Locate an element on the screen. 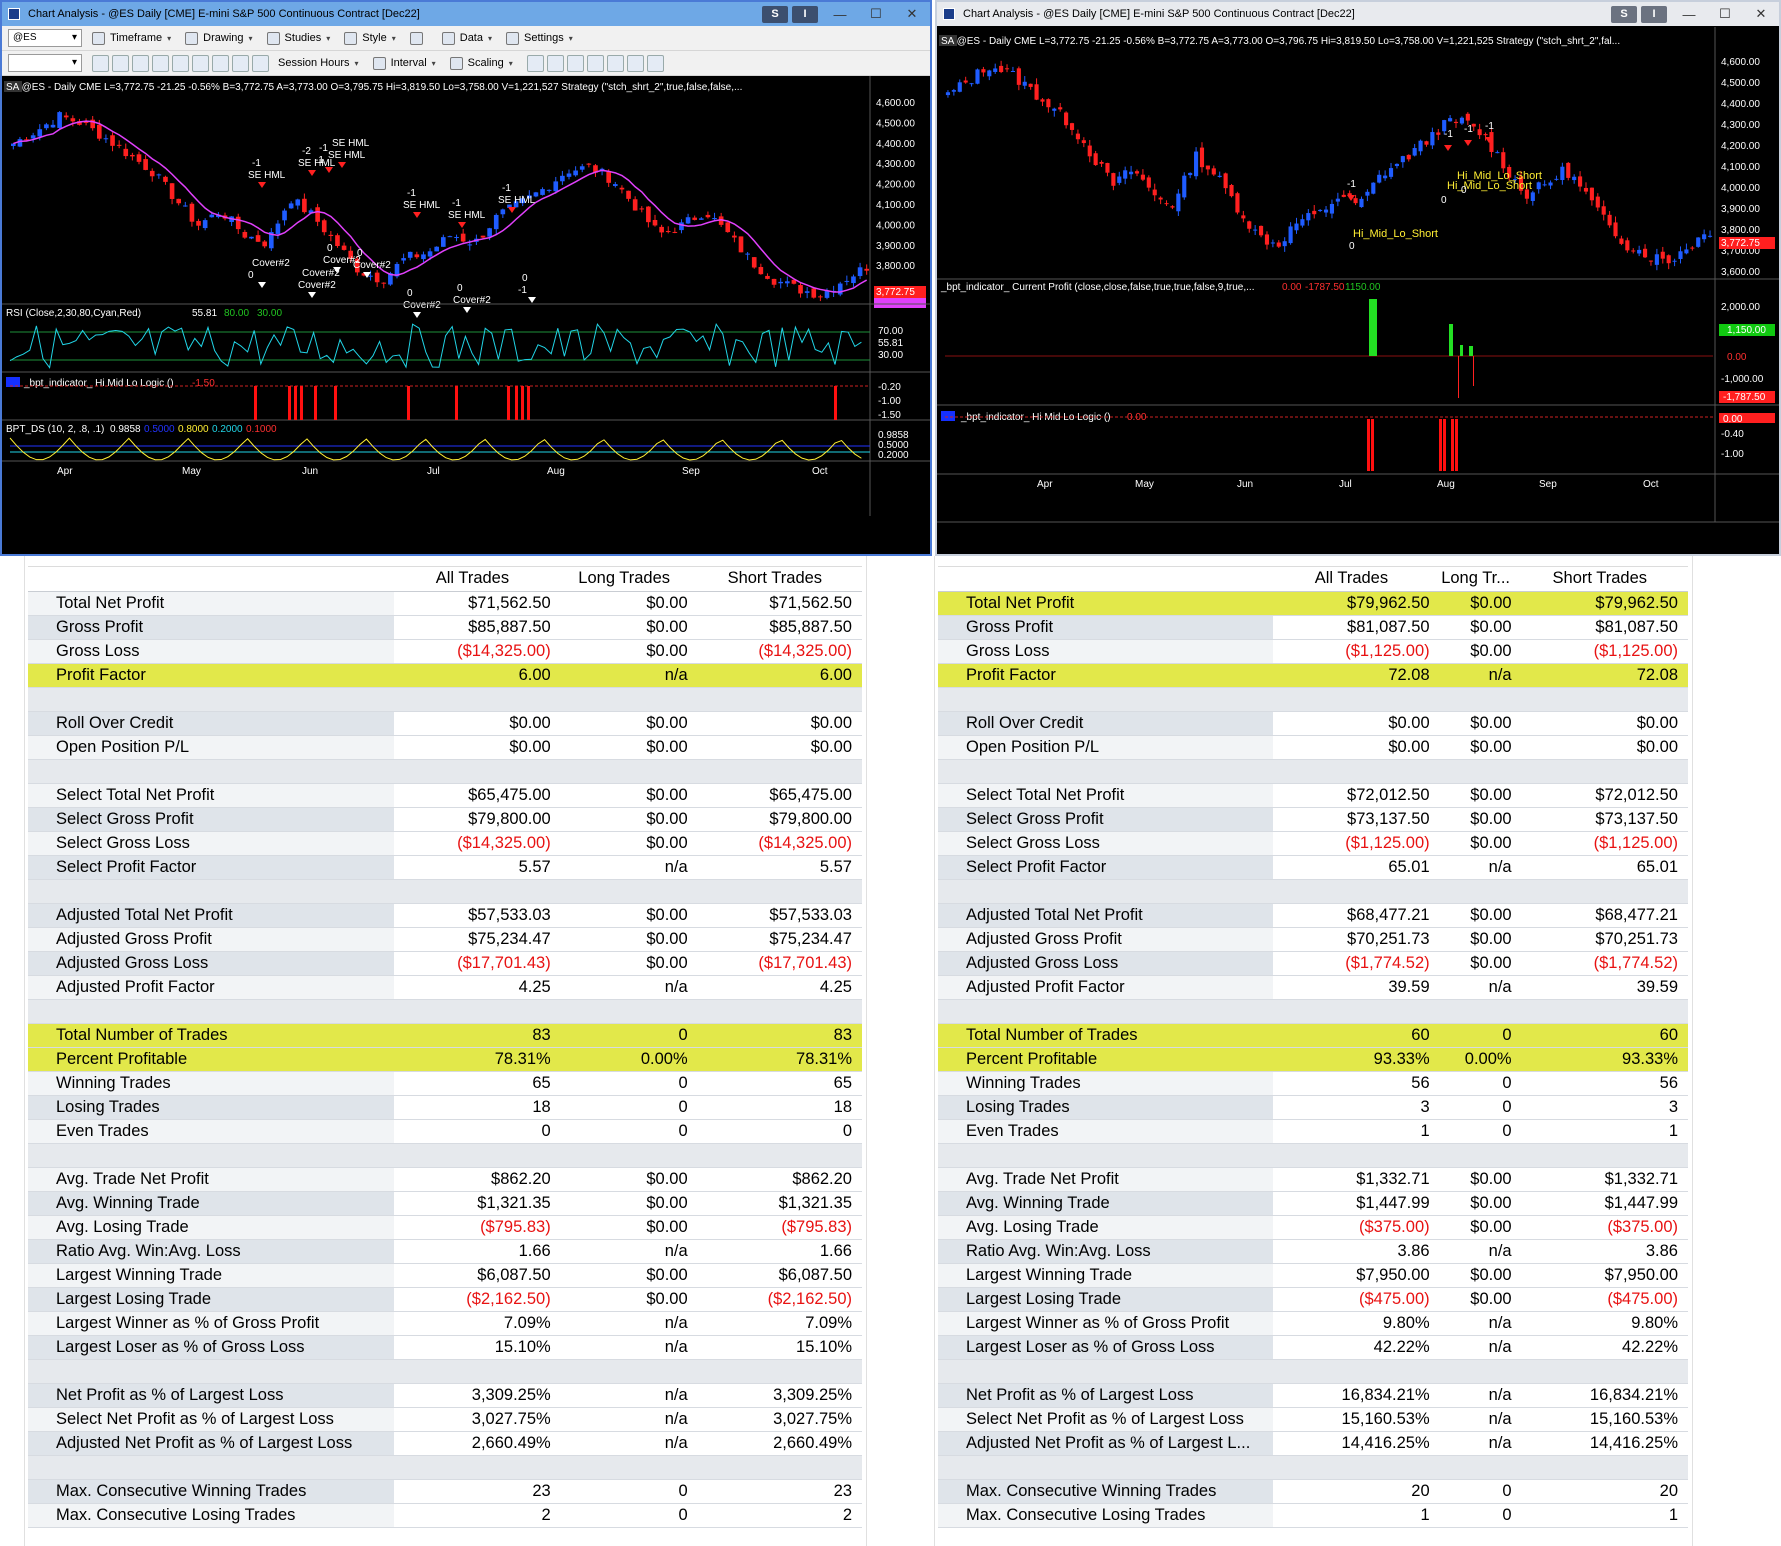 The height and width of the screenshot is (1546, 1781). indicator-value: -1.50 is located at coordinates (203, 383).